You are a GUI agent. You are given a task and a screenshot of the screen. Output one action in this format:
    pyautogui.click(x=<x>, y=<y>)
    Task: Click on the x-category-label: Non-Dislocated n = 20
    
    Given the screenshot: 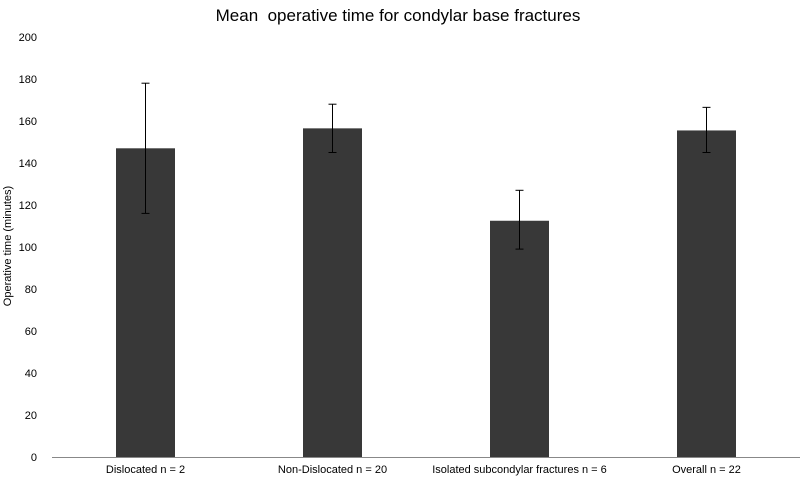 What is the action you would take?
    pyautogui.click(x=332, y=470)
    